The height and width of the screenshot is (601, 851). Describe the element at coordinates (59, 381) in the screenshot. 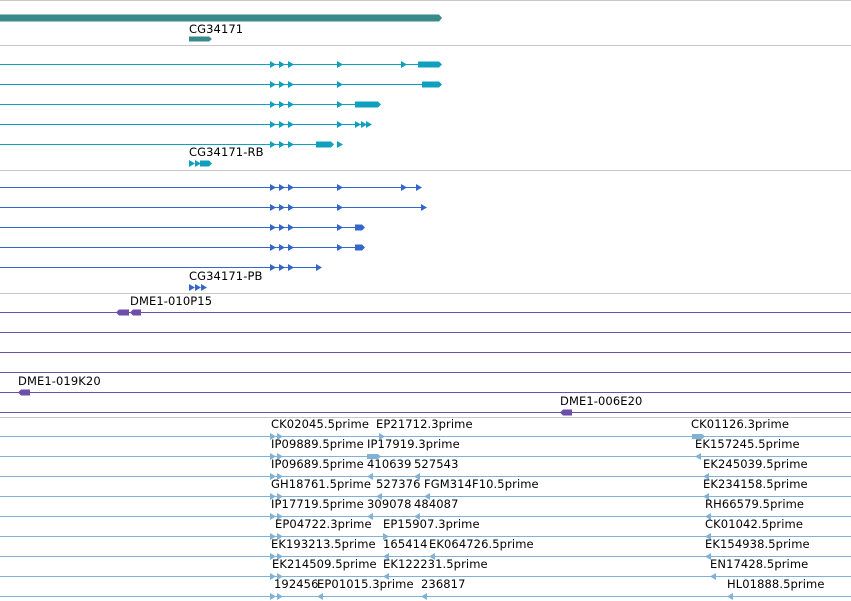

I see `clone-label: DME1-019K20` at that location.